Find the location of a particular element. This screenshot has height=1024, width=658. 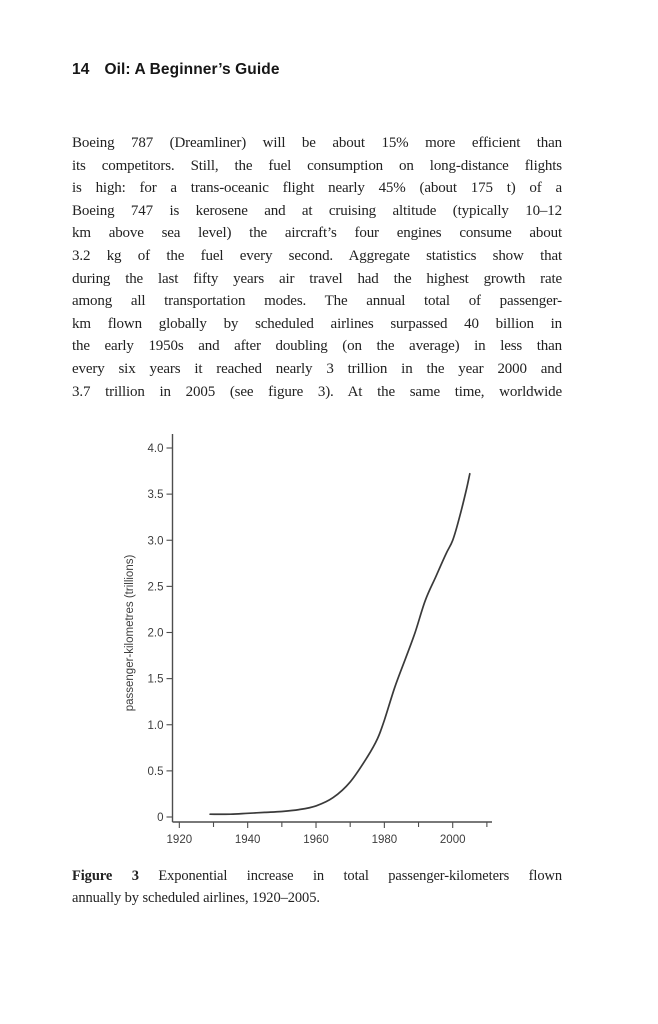

y-tick-label: 1.0 is located at coordinates (156, 726).